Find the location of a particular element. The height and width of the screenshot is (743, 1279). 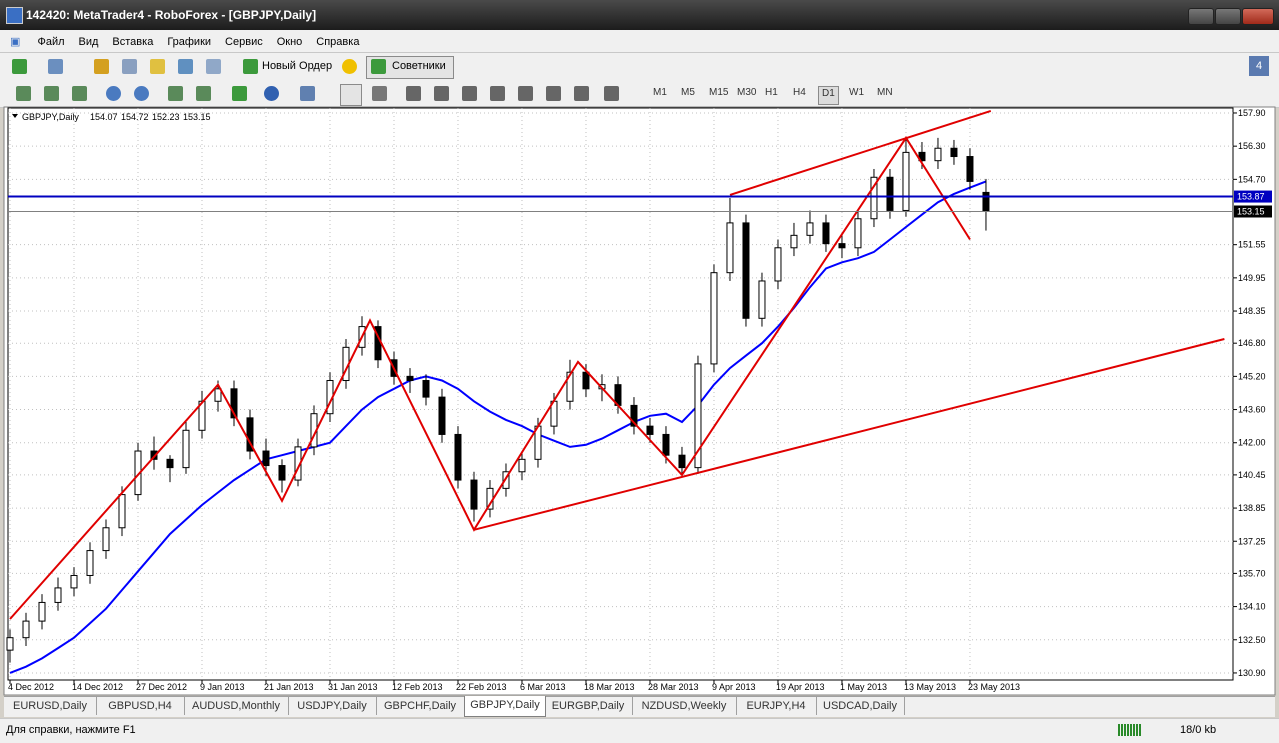

timeframe-button: M5 is located at coordinates (688, 92).